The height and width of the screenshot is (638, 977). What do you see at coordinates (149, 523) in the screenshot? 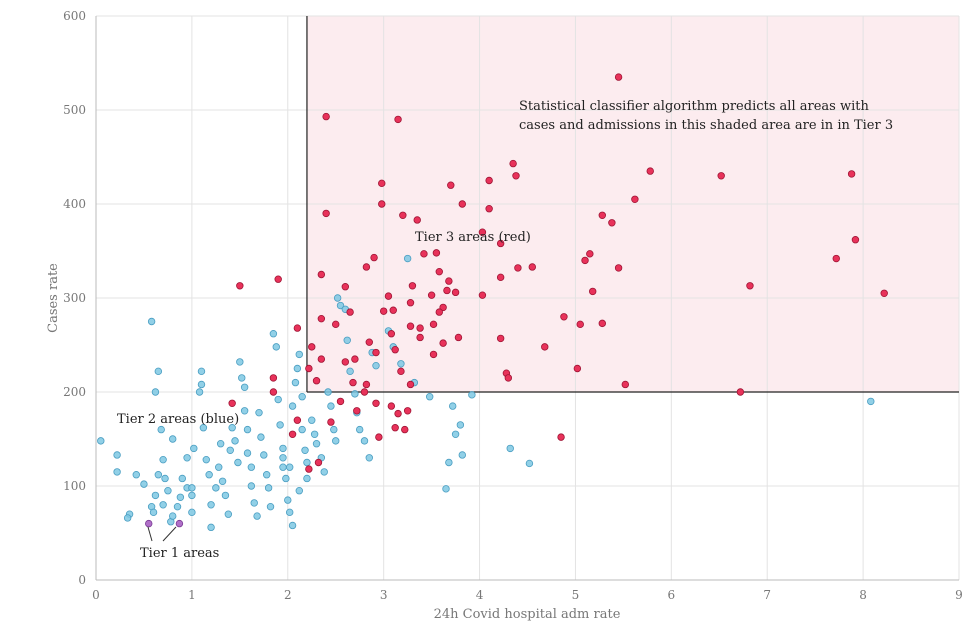
I see `tier1-point` at bounding box center [149, 523].